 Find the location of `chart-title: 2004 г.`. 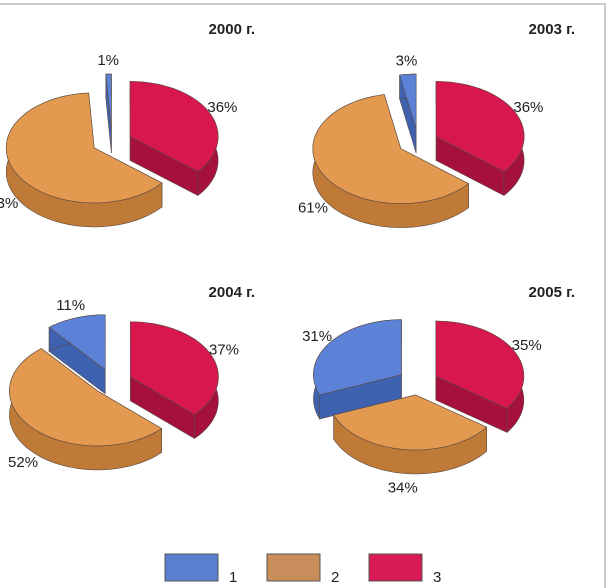

chart-title: 2004 г. is located at coordinates (232, 292).